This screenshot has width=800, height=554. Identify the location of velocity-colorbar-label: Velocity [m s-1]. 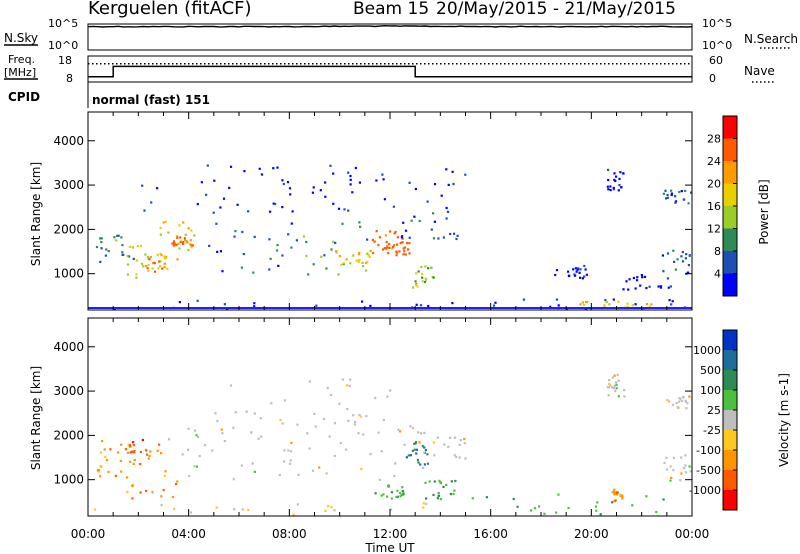
(784, 420).